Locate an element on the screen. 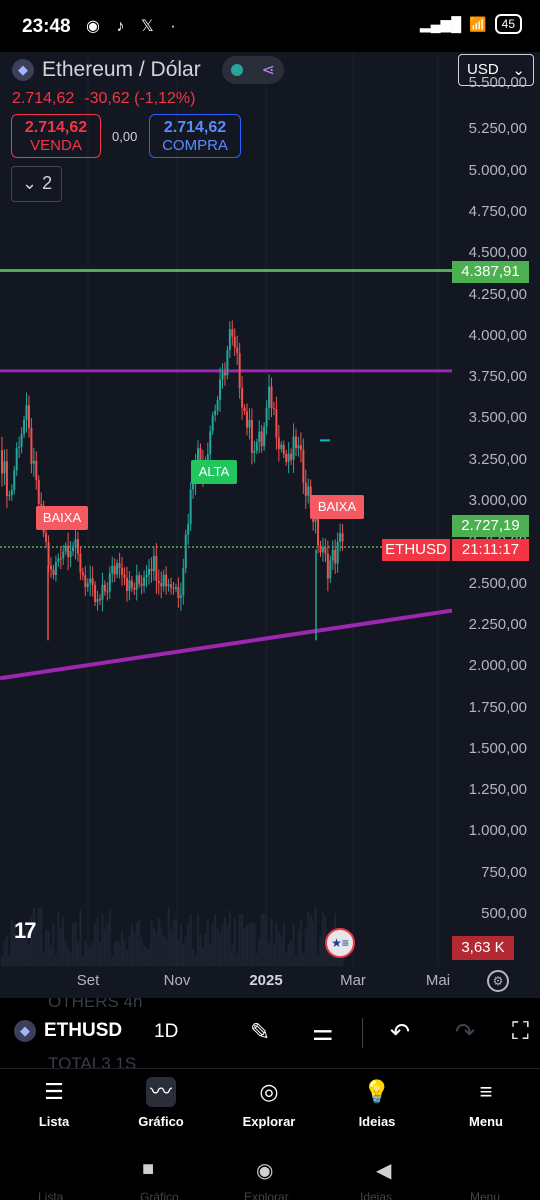 Image resolution: width=540 pixels, height=1200 pixels. nav-item-grafico: 〰 Gráfico is located at coordinates (161, 1104).